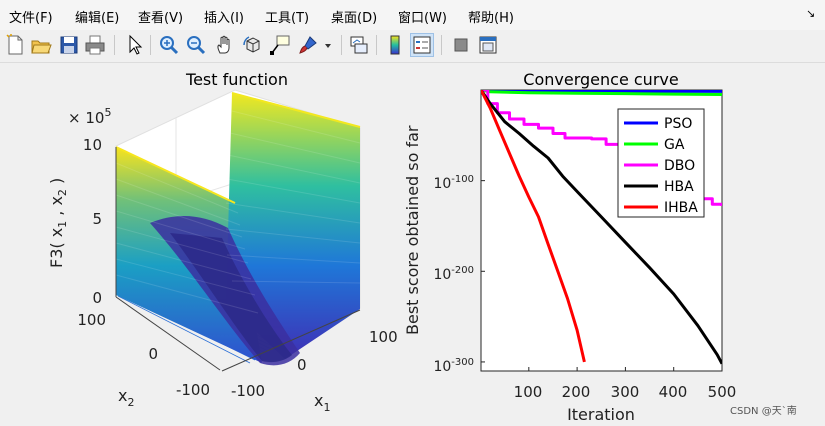 This screenshot has height=426, width=825. Describe the element at coordinates (422, 45) in the screenshot. I see `legend-icon` at that location.